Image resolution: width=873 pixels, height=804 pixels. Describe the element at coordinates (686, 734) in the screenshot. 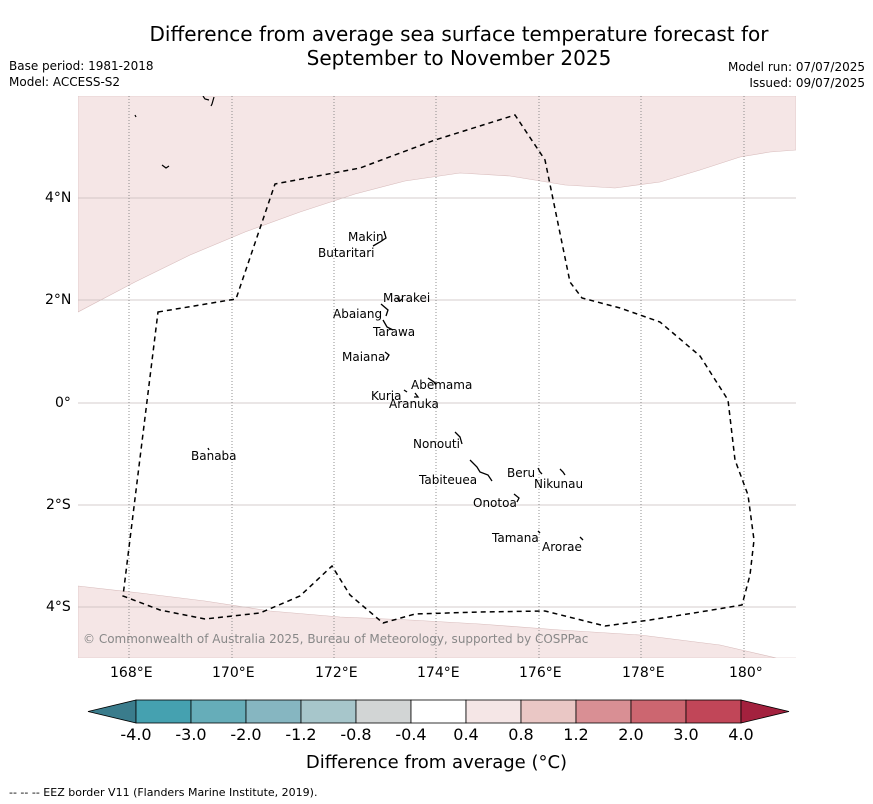

I see `colorbar-label: 3.0` at that location.